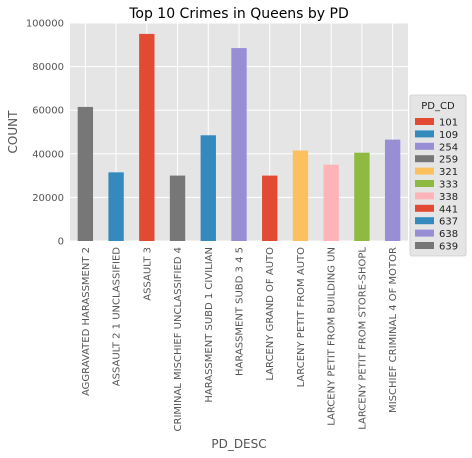  I want to click on y-axis-label: COUNT, so click(13, 132).